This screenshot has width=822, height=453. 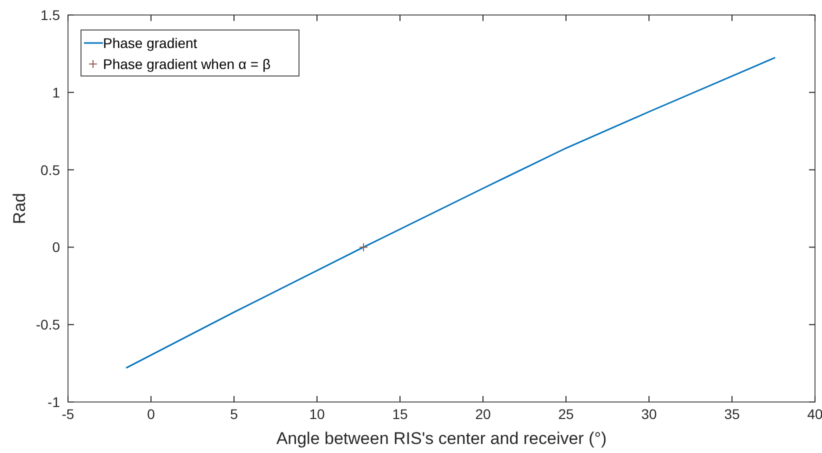 I want to click on x-tick-label: 30, so click(x=649, y=414).